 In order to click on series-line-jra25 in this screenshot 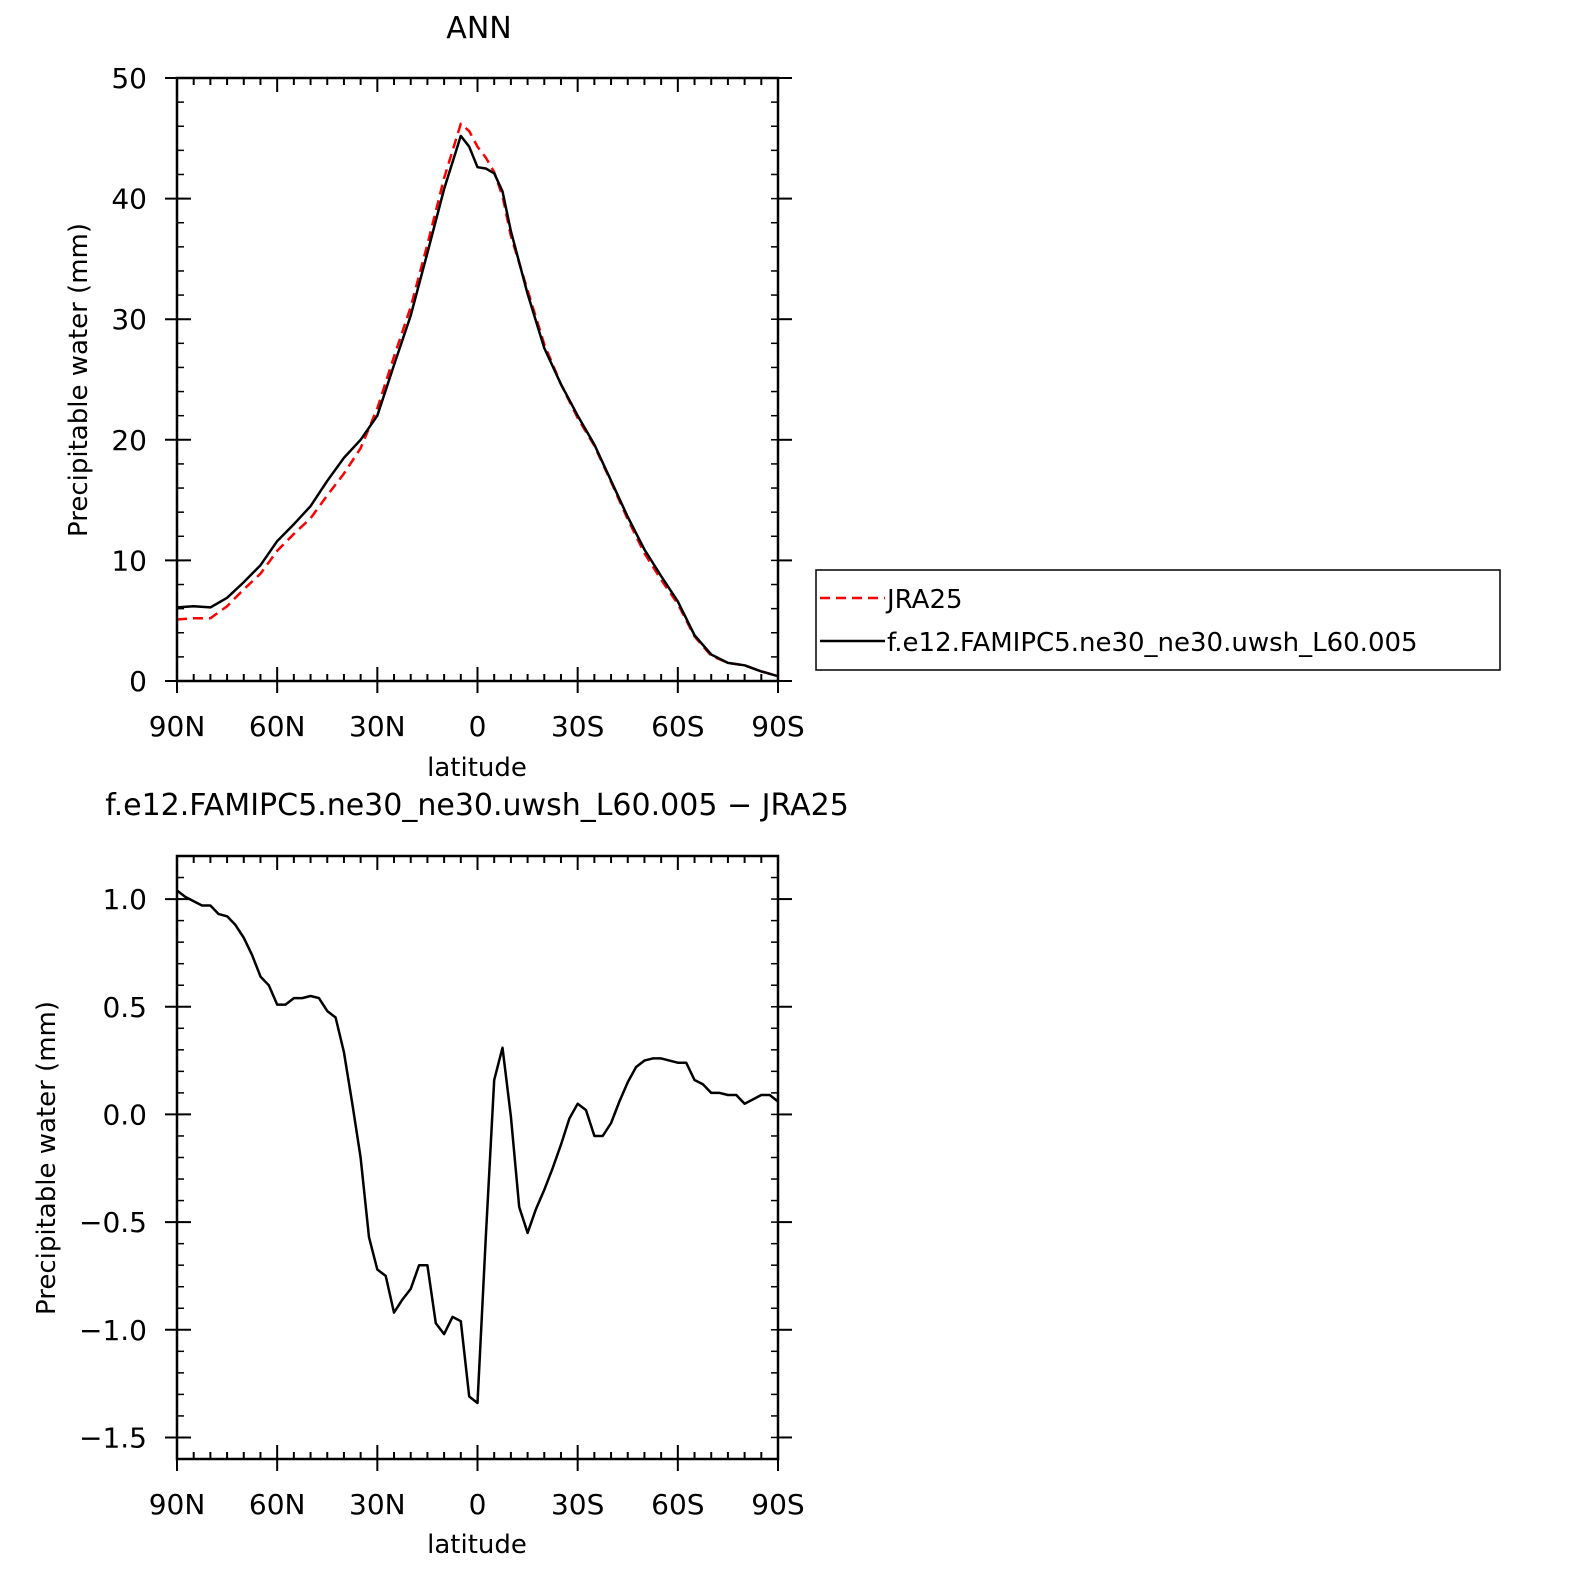, I will do `click(477, 400)`.